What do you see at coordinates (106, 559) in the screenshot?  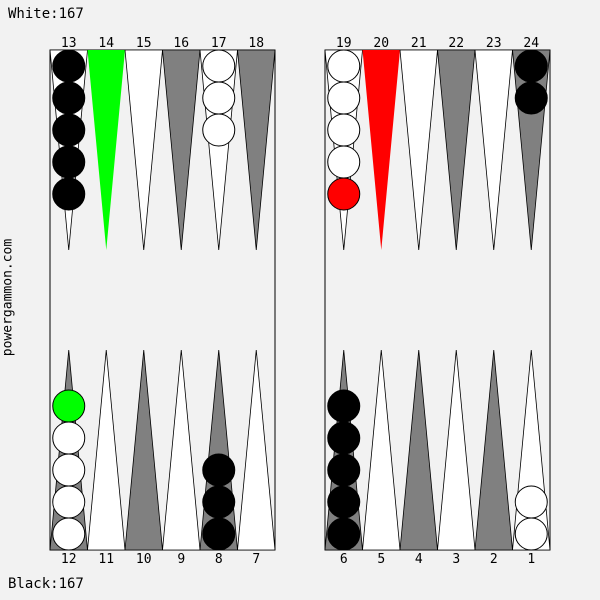 I see `point-number-11: 11` at bounding box center [106, 559].